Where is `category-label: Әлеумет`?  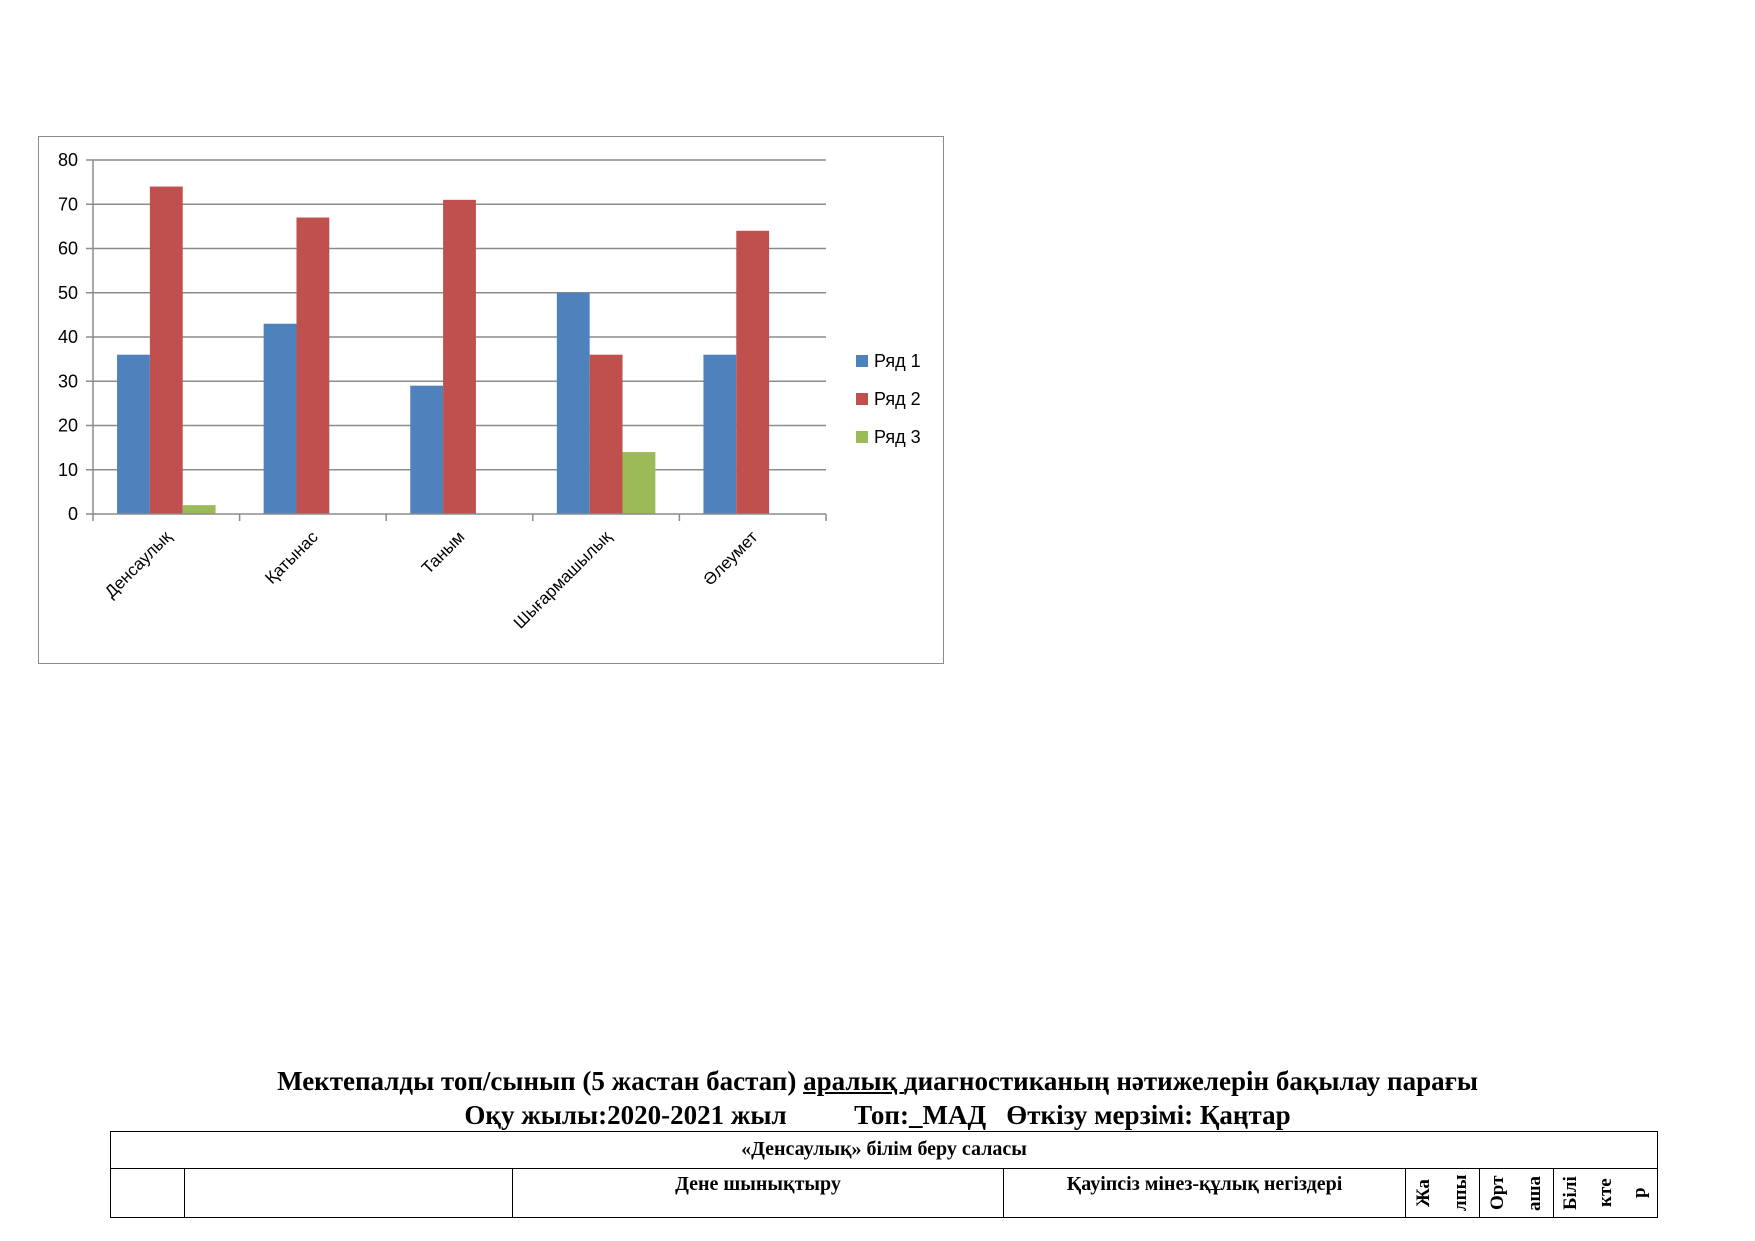
category-label: Әлеумет is located at coordinates (731, 558).